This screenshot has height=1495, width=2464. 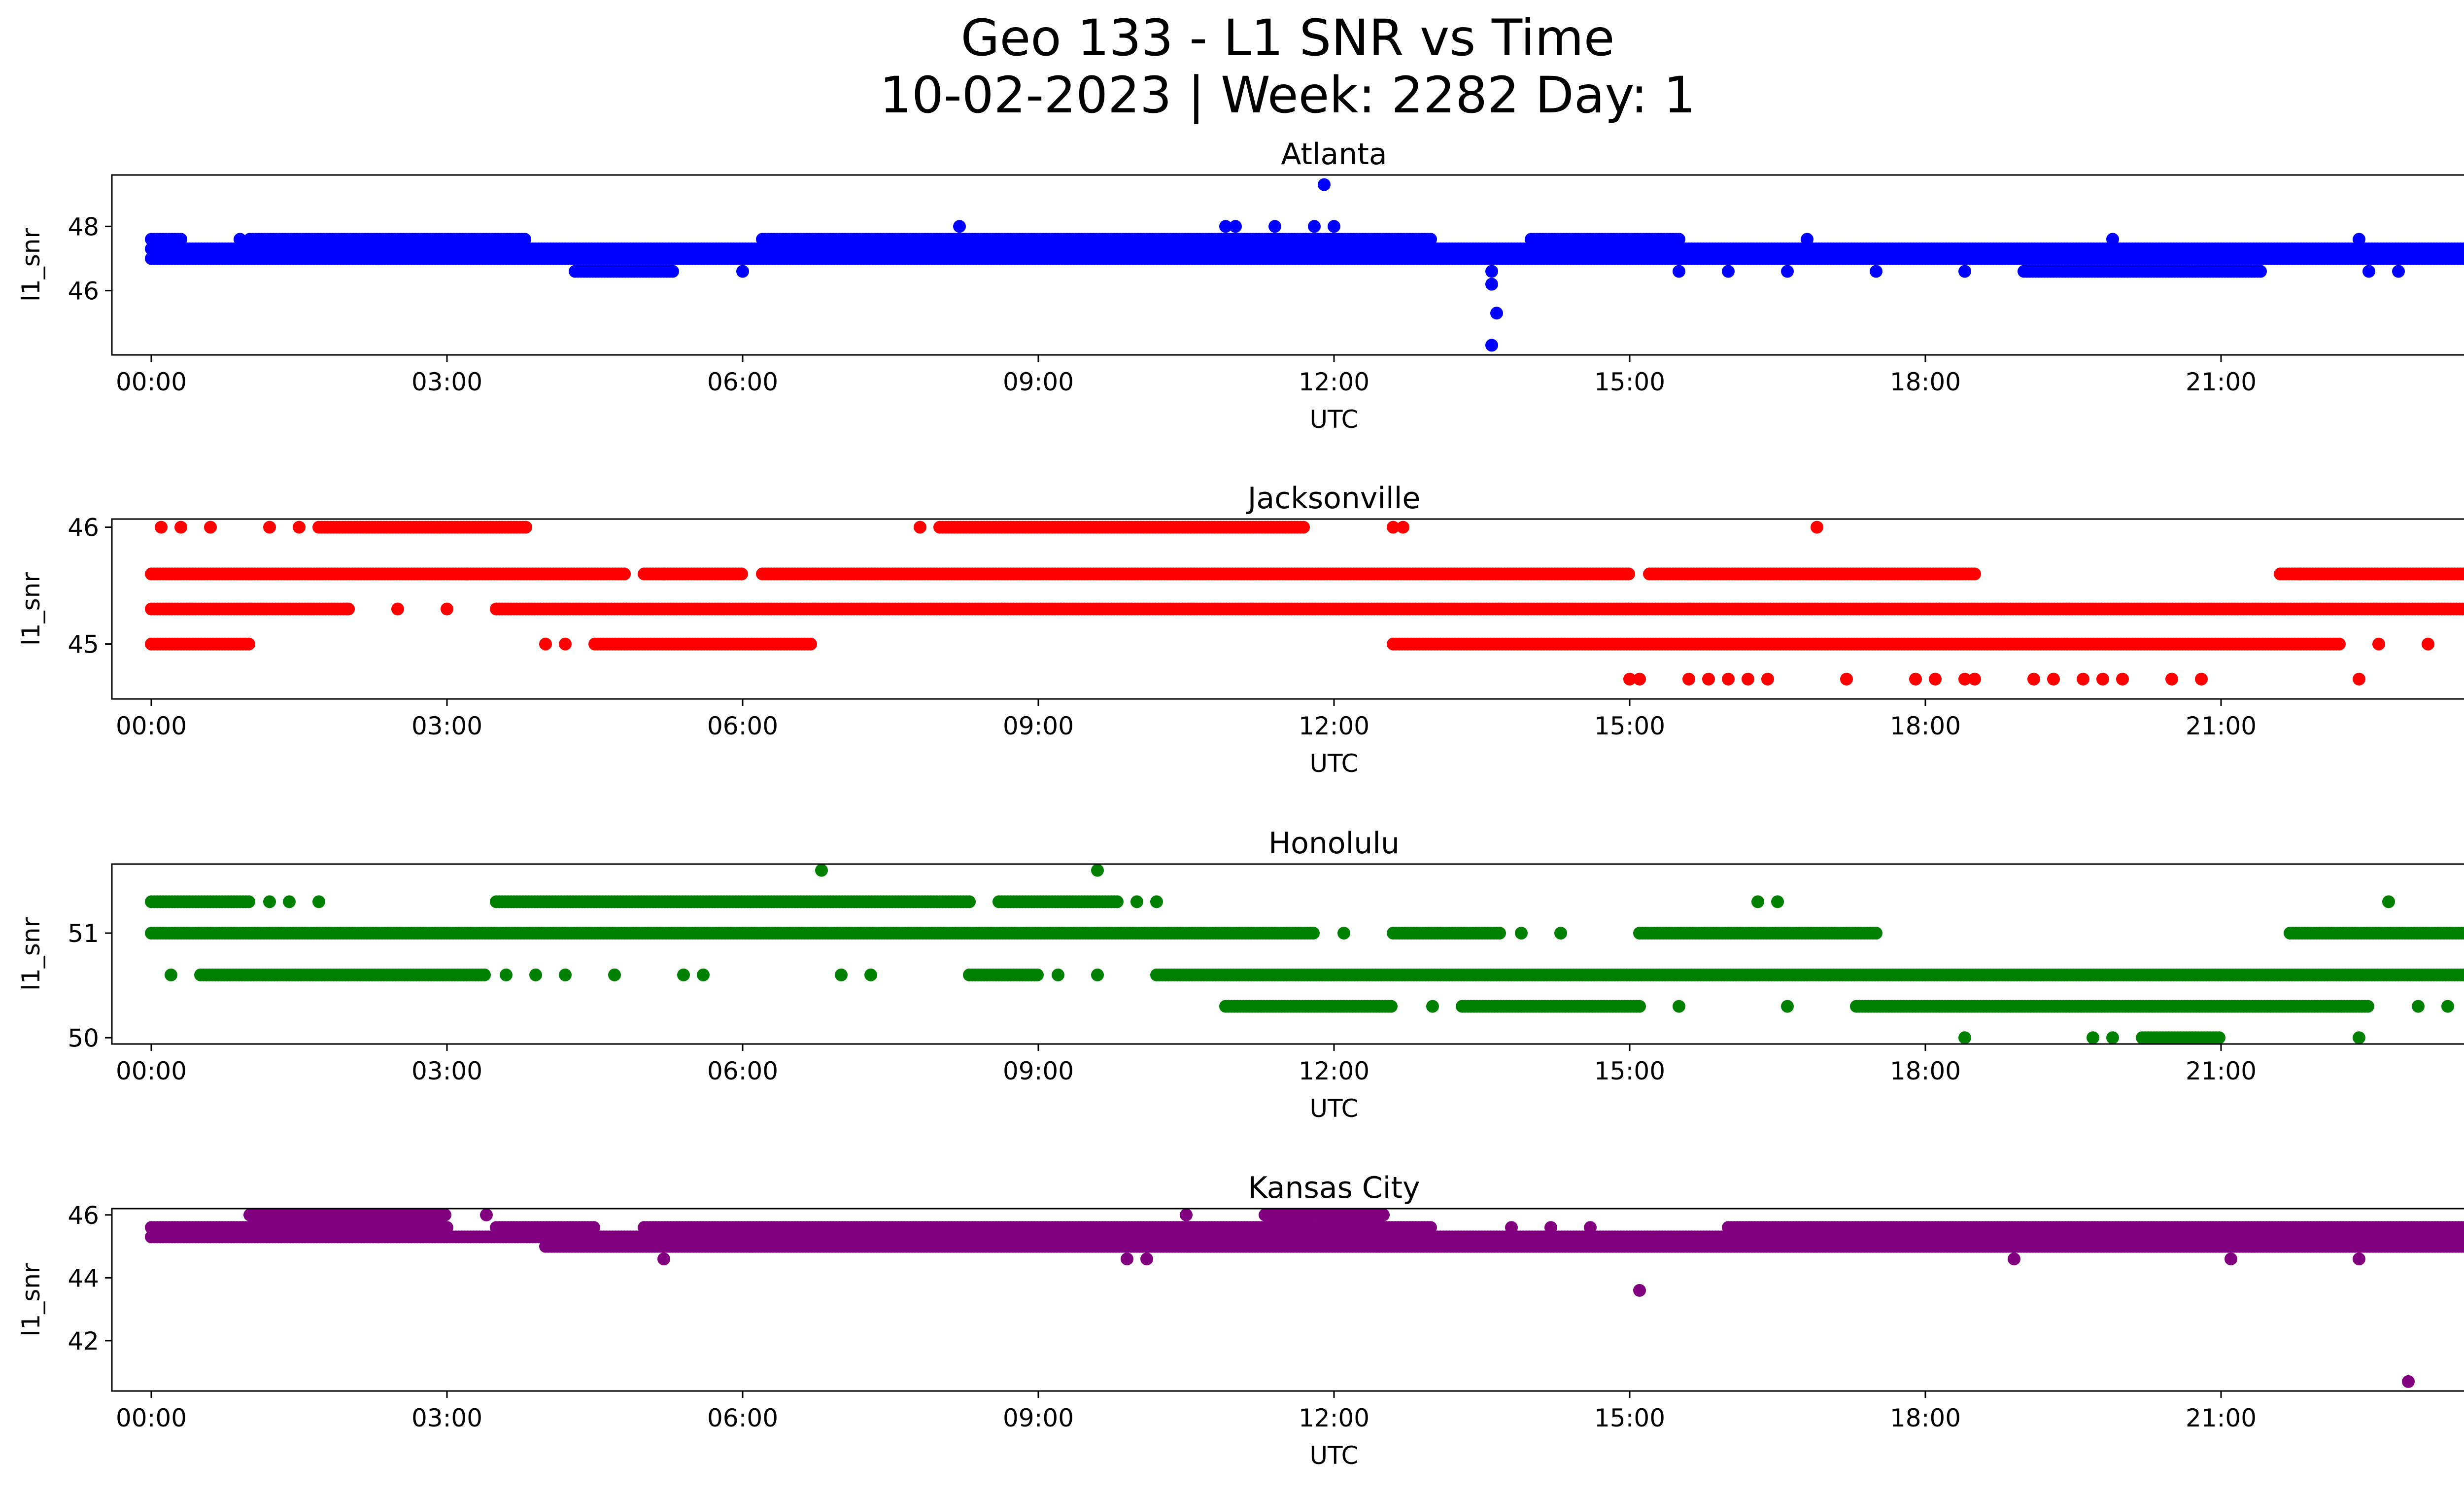 What do you see at coordinates (31, 609) in the screenshot?
I see `y-axis-label: l1_snr` at bounding box center [31, 609].